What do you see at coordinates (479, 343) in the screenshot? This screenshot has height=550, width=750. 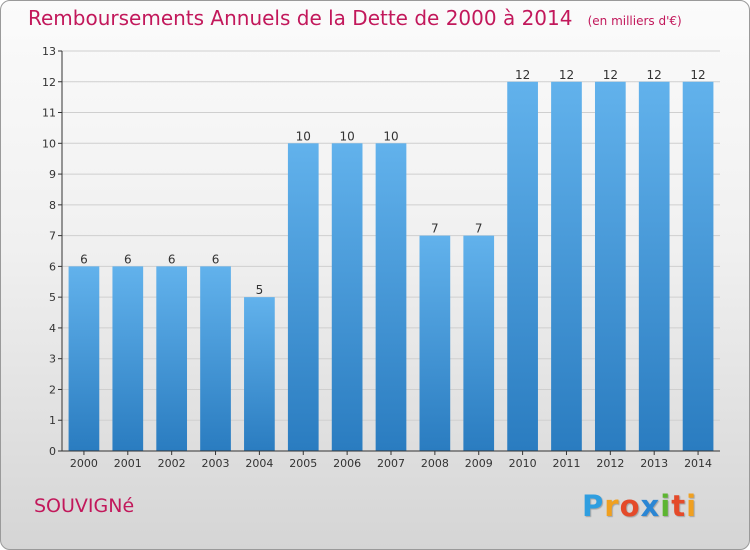 I see `bar-2009` at bounding box center [479, 343].